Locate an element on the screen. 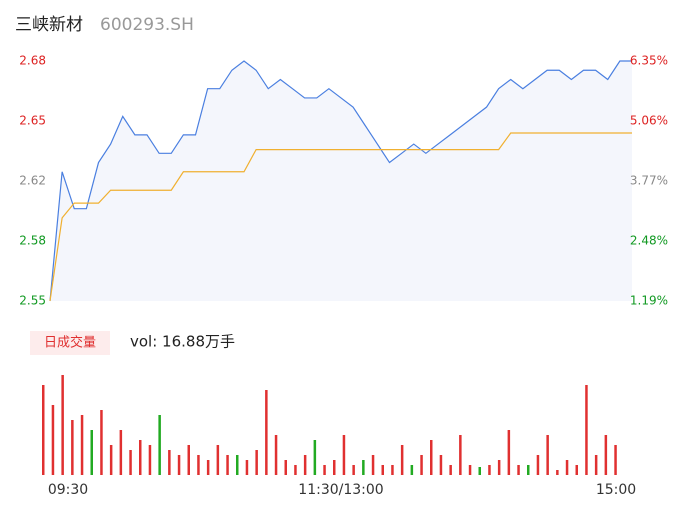 The height and width of the screenshot is (528, 686). volume-label: 日成交量 is located at coordinates (70, 343).